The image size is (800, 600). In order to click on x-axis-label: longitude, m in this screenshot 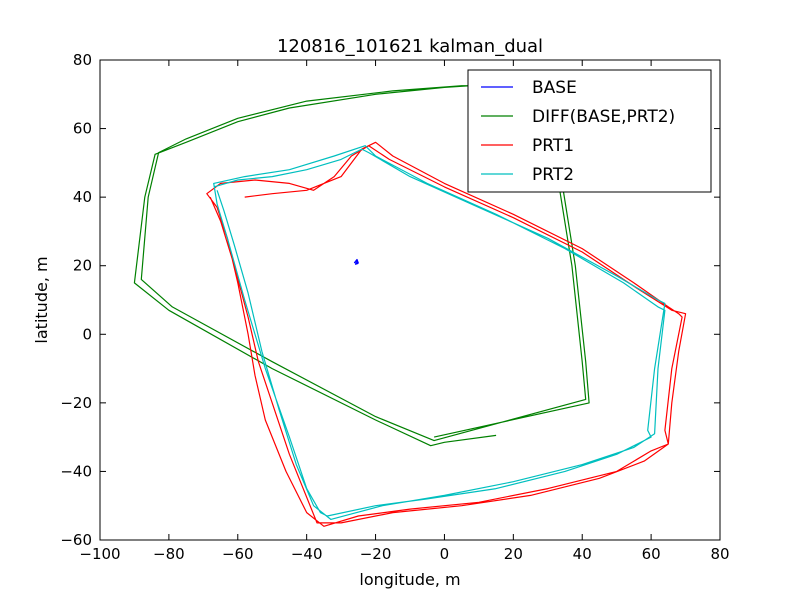, I will do `click(409, 579)`.